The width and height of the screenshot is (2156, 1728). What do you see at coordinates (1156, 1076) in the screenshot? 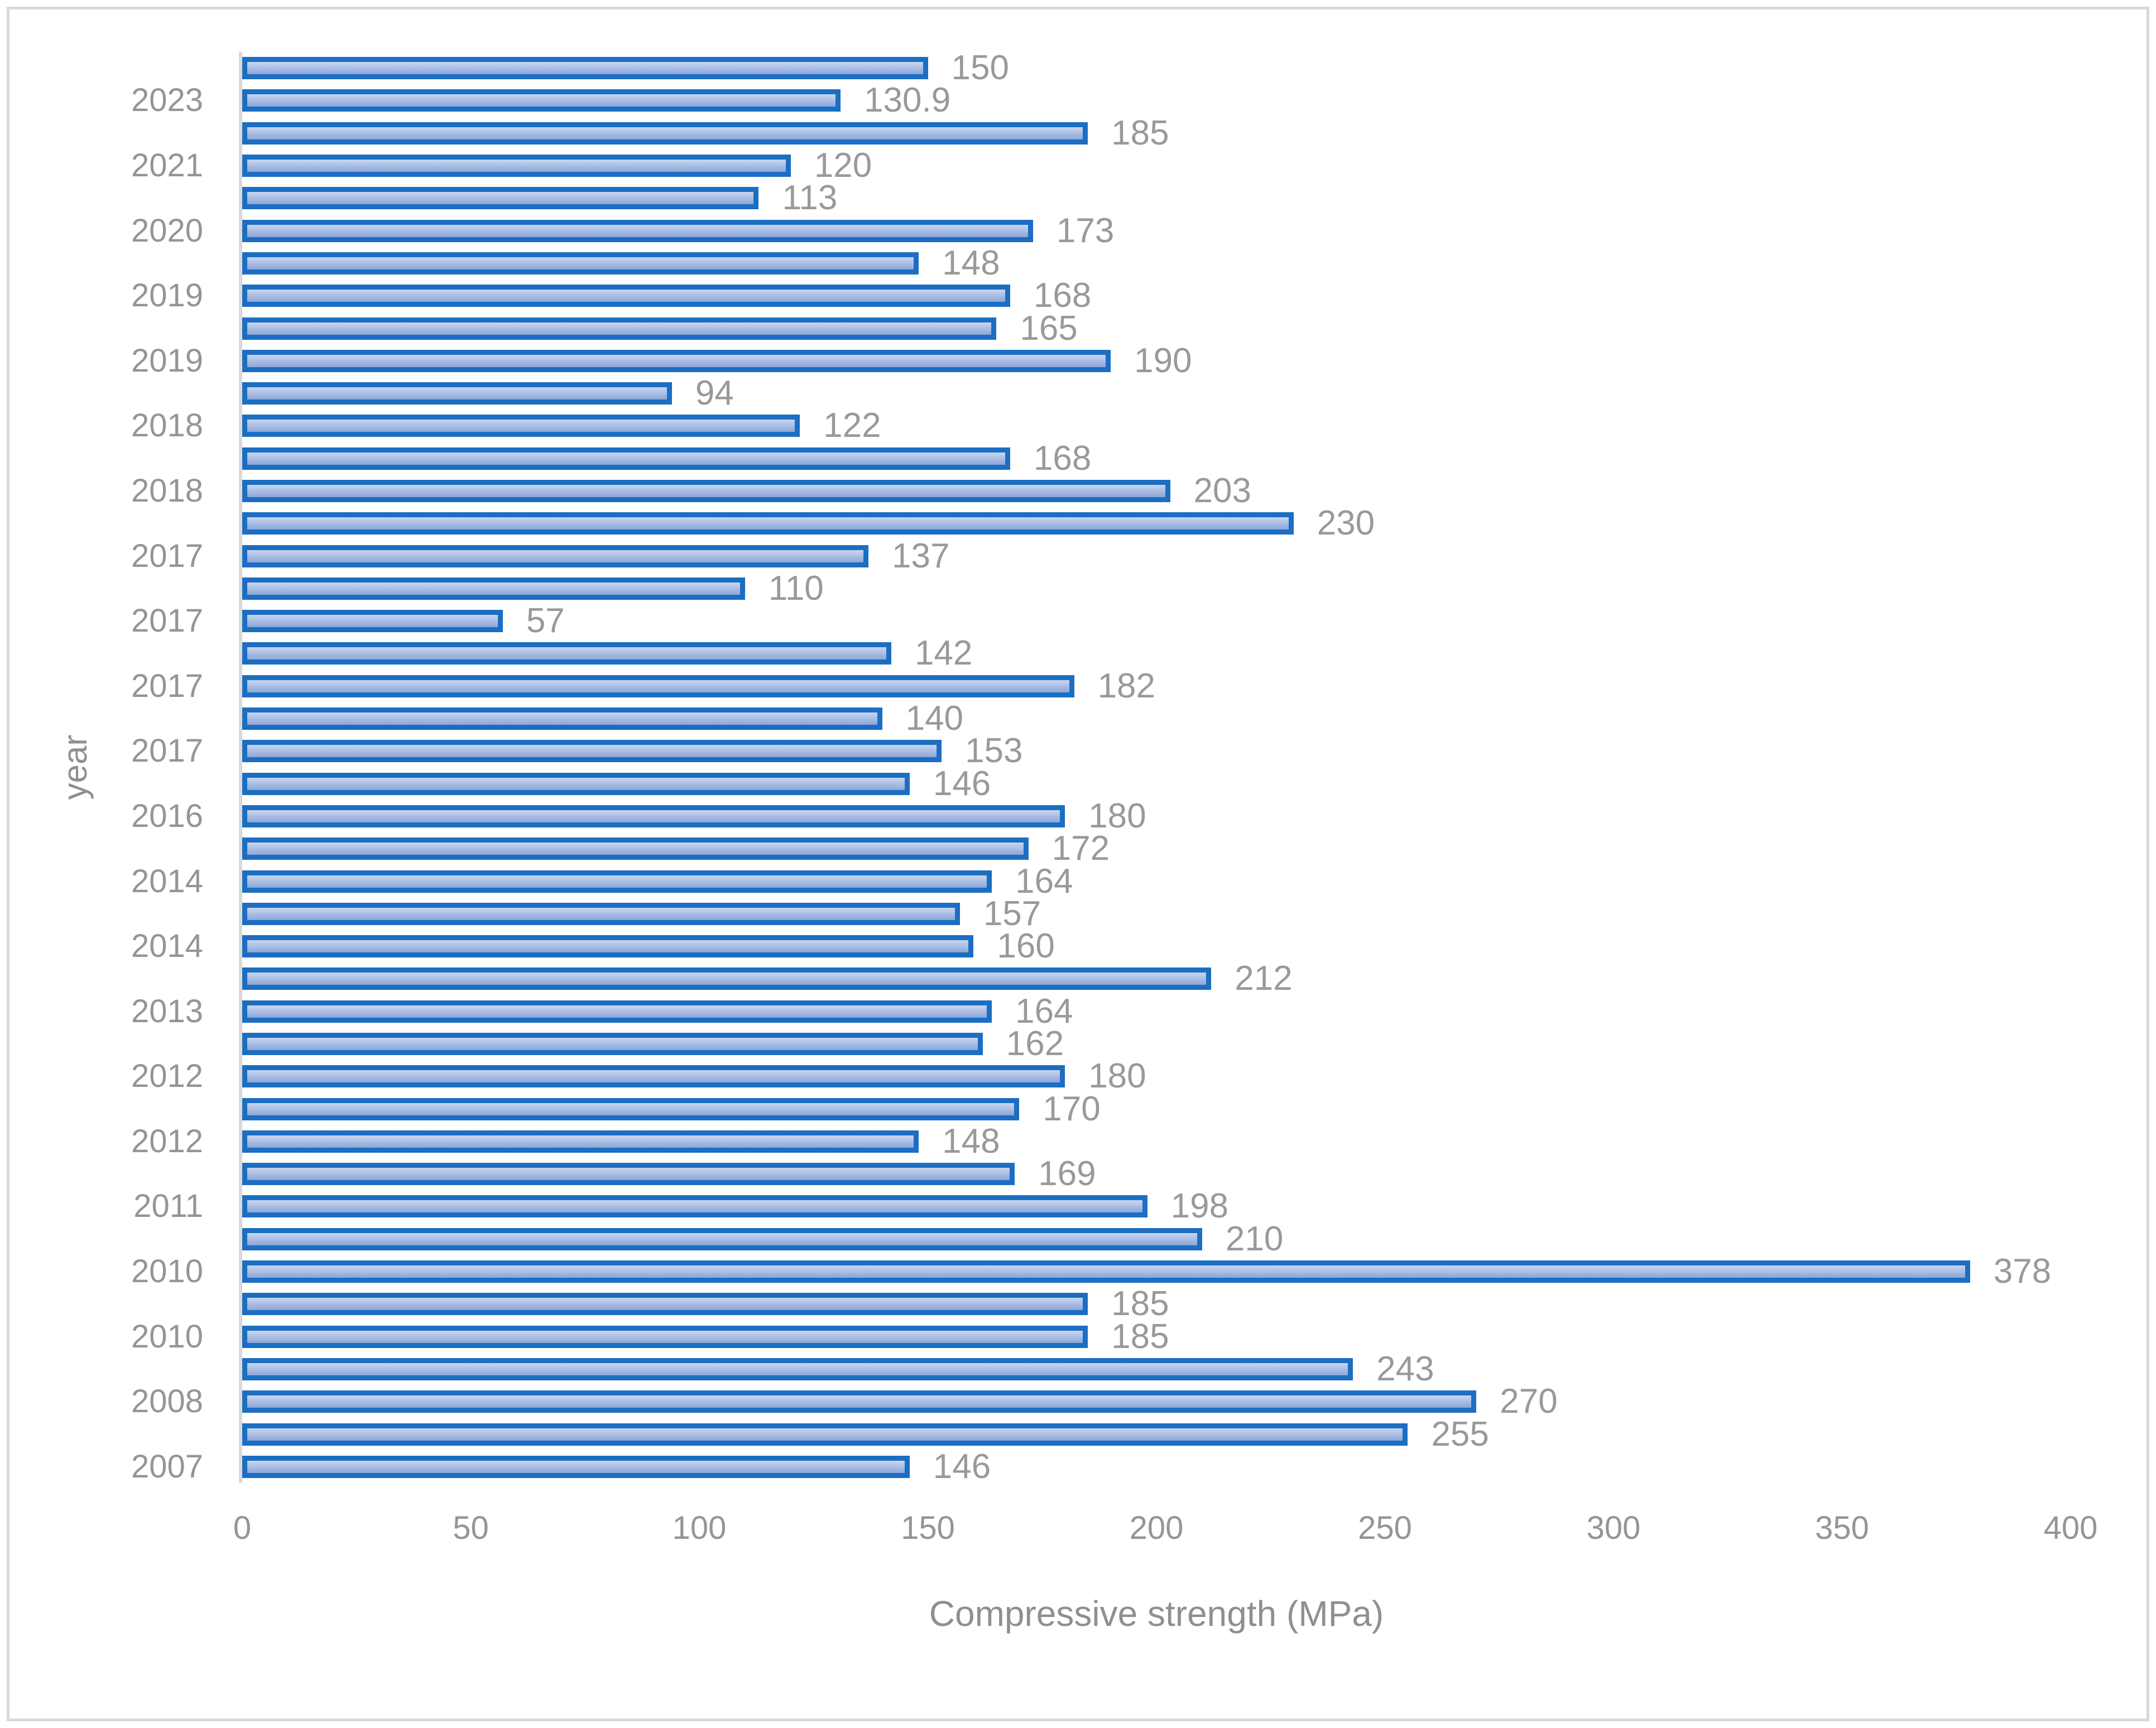
I see `bar-row: 180` at bounding box center [1156, 1076].